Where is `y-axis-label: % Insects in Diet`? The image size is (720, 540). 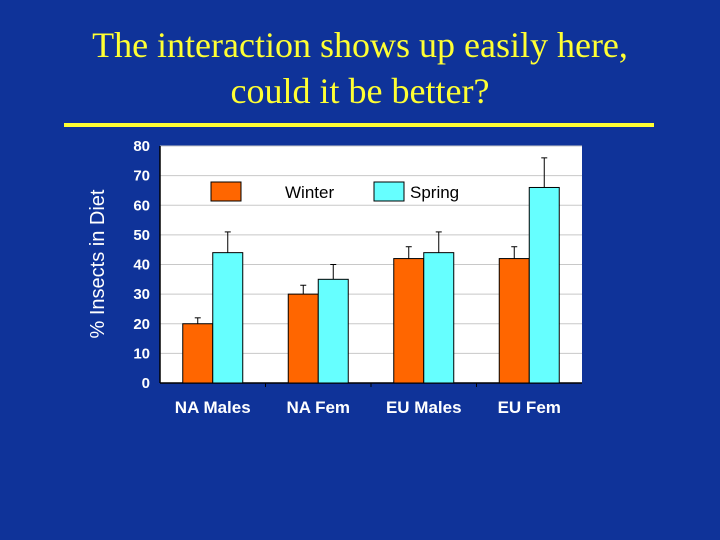
y-axis-label: % Insects in Diet is located at coordinates (98, 263).